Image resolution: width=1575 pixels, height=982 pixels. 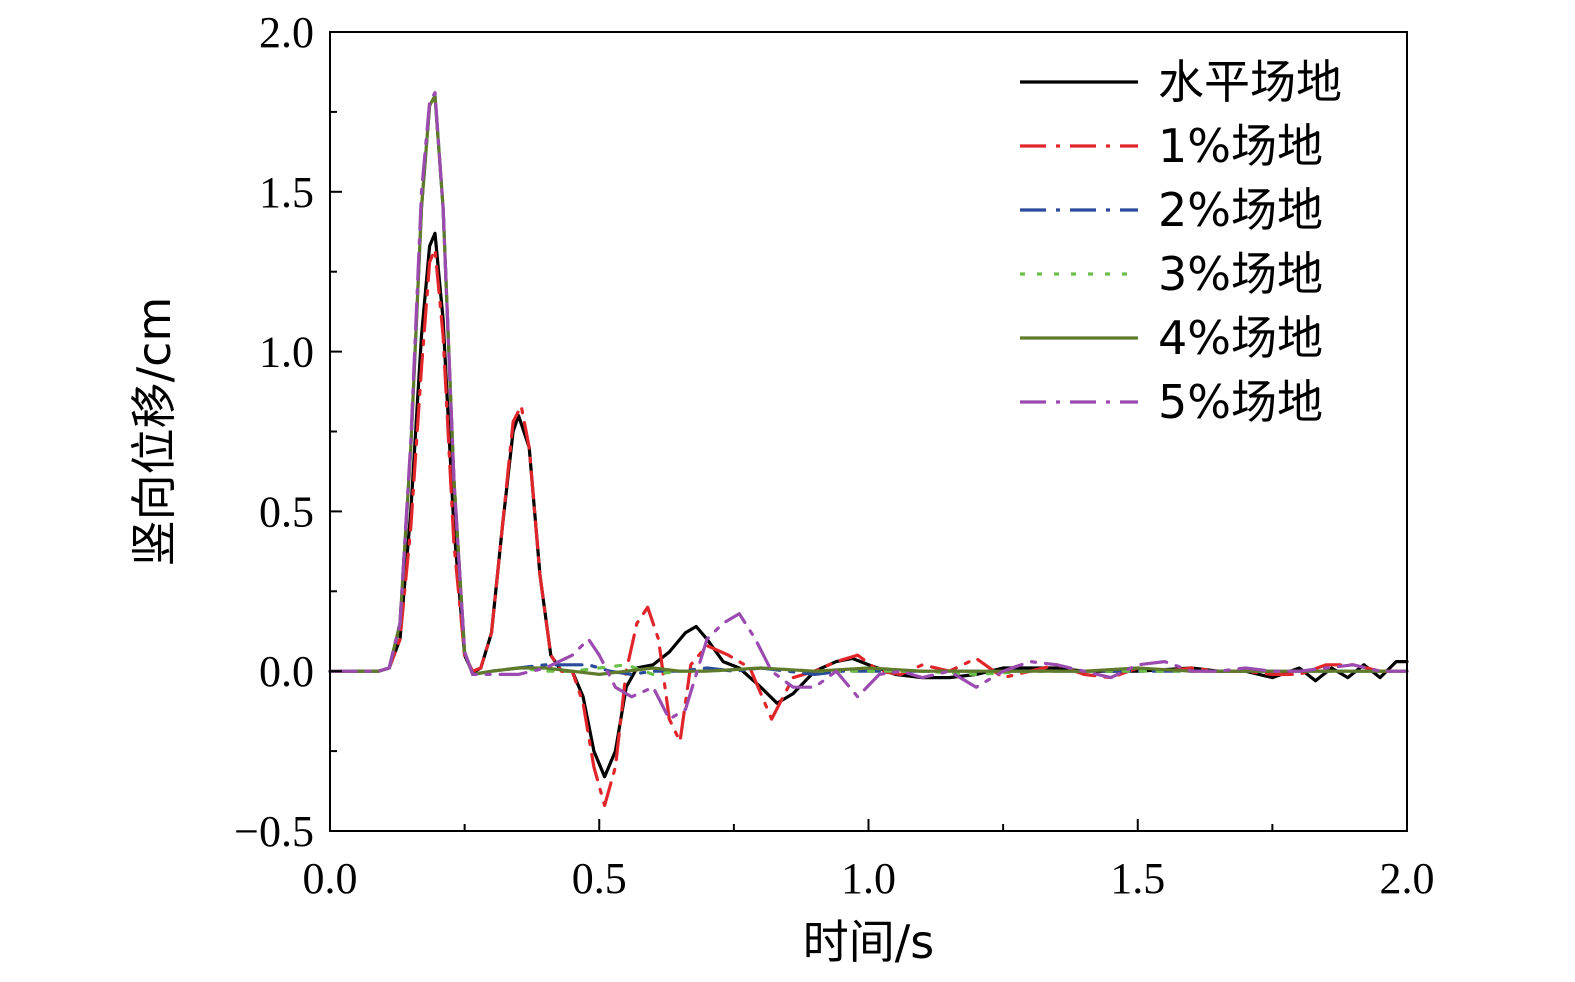 What do you see at coordinates (599, 878) in the screenshot?
I see `x-tick-label: 0.5` at bounding box center [599, 878].